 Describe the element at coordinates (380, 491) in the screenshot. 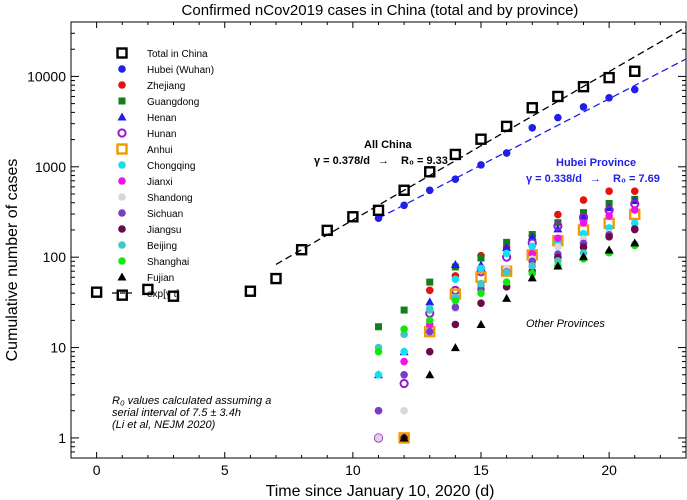

I see `x-axis-label: Time since January 10, 2020 (d)` at that location.